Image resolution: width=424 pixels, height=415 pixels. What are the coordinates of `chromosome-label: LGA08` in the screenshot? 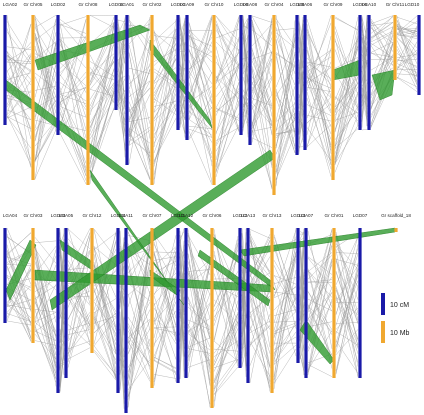 It's located at (250, 4).